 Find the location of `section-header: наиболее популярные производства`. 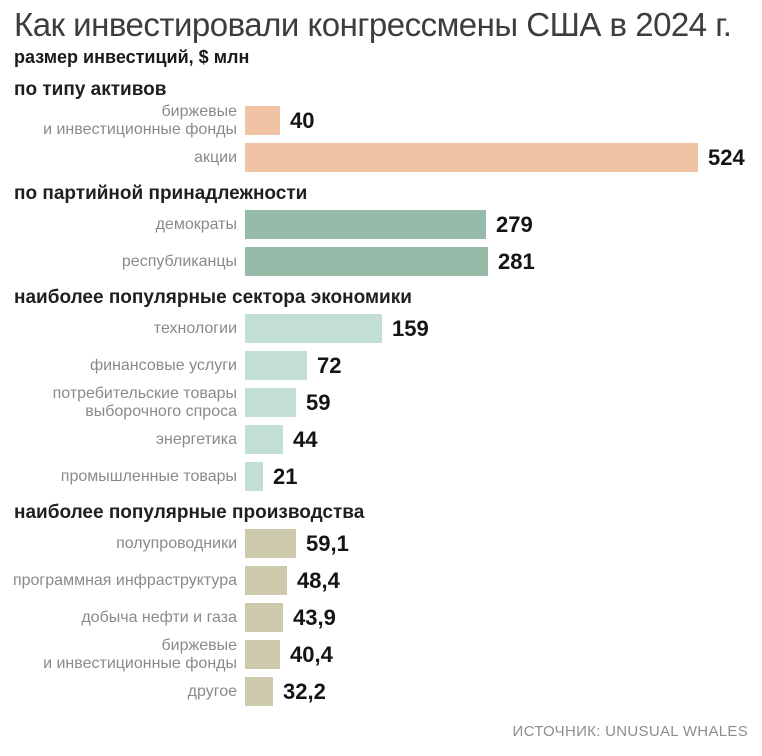

section-header: наиболее популярные производства is located at coordinates (189, 512).